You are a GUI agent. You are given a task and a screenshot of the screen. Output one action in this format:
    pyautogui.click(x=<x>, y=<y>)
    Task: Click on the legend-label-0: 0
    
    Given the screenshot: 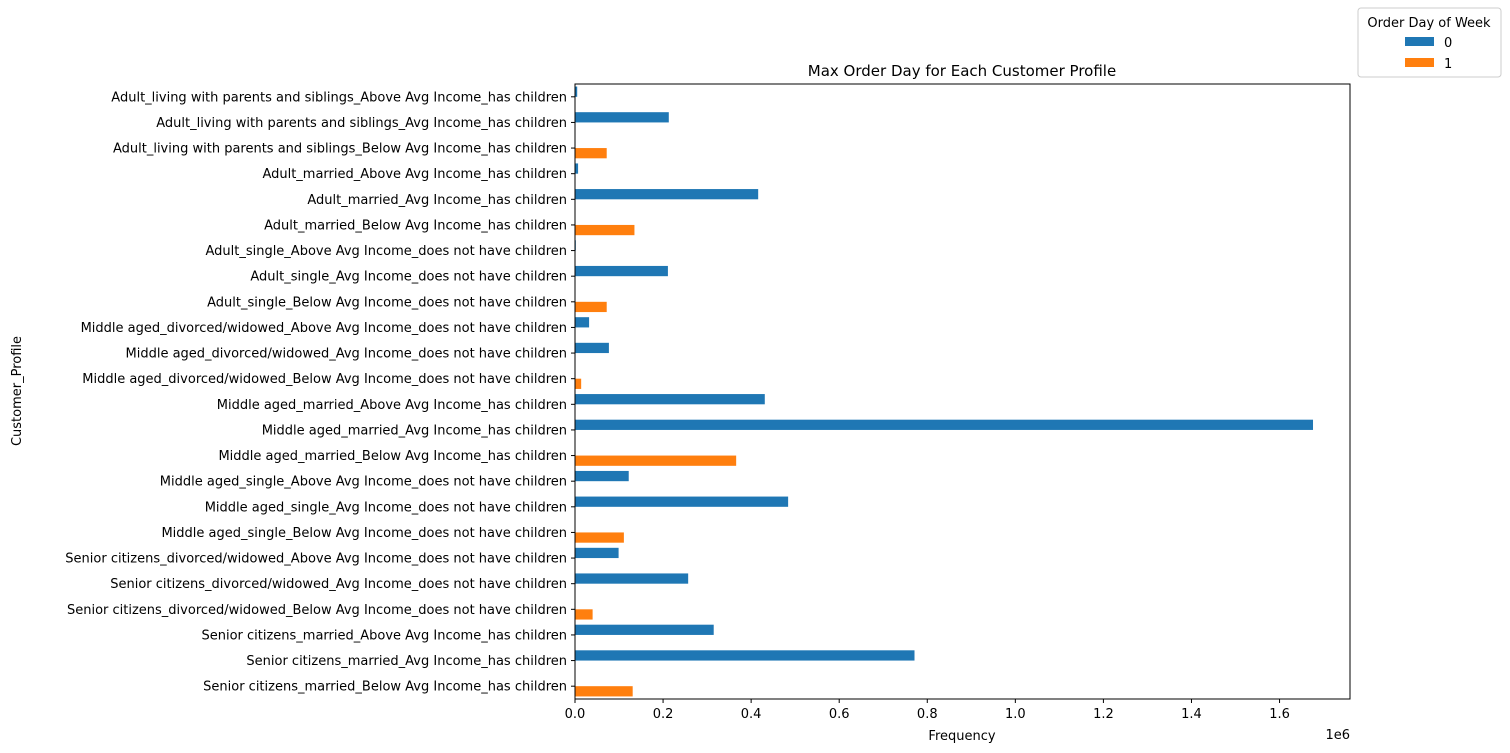 What is the action you would take?
    pyautogui.click(x=1448, y=43)
    